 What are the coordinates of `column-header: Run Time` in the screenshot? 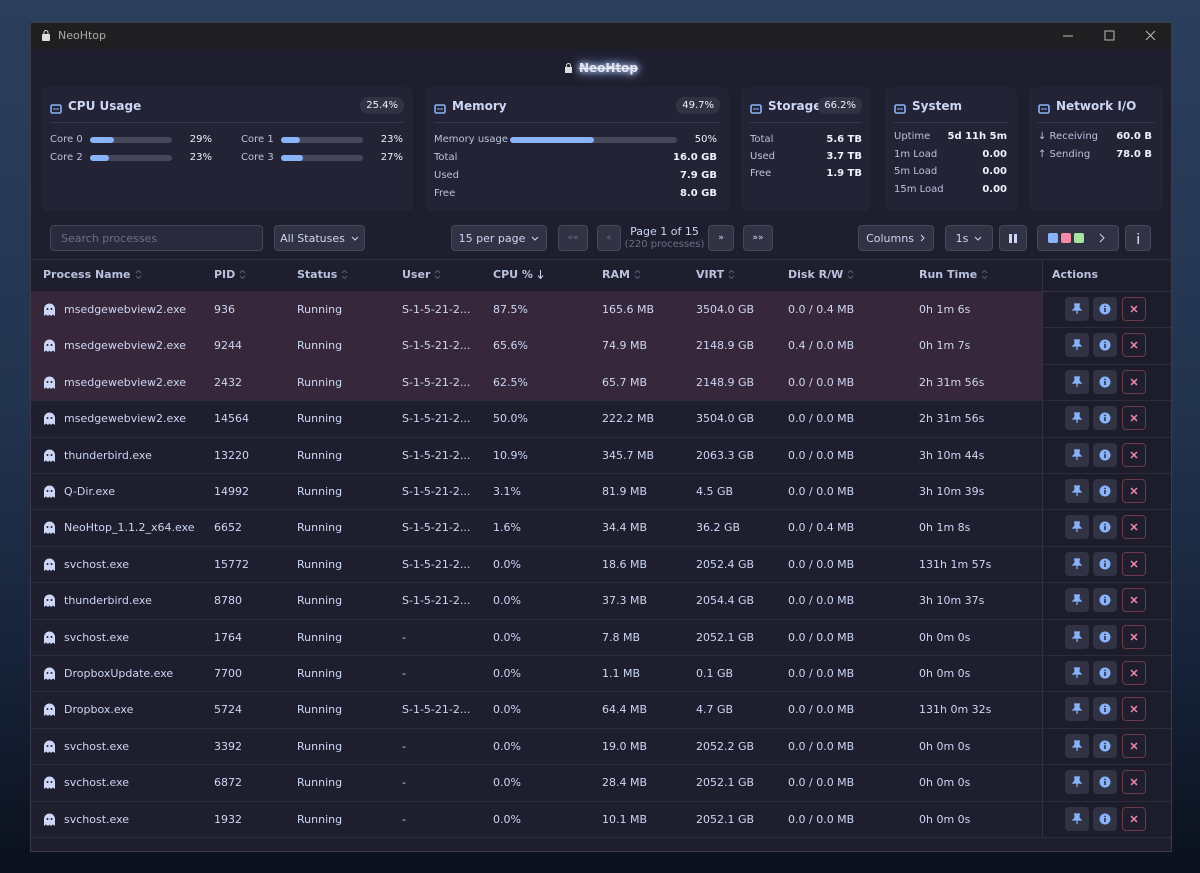 It's located at (953, 274).